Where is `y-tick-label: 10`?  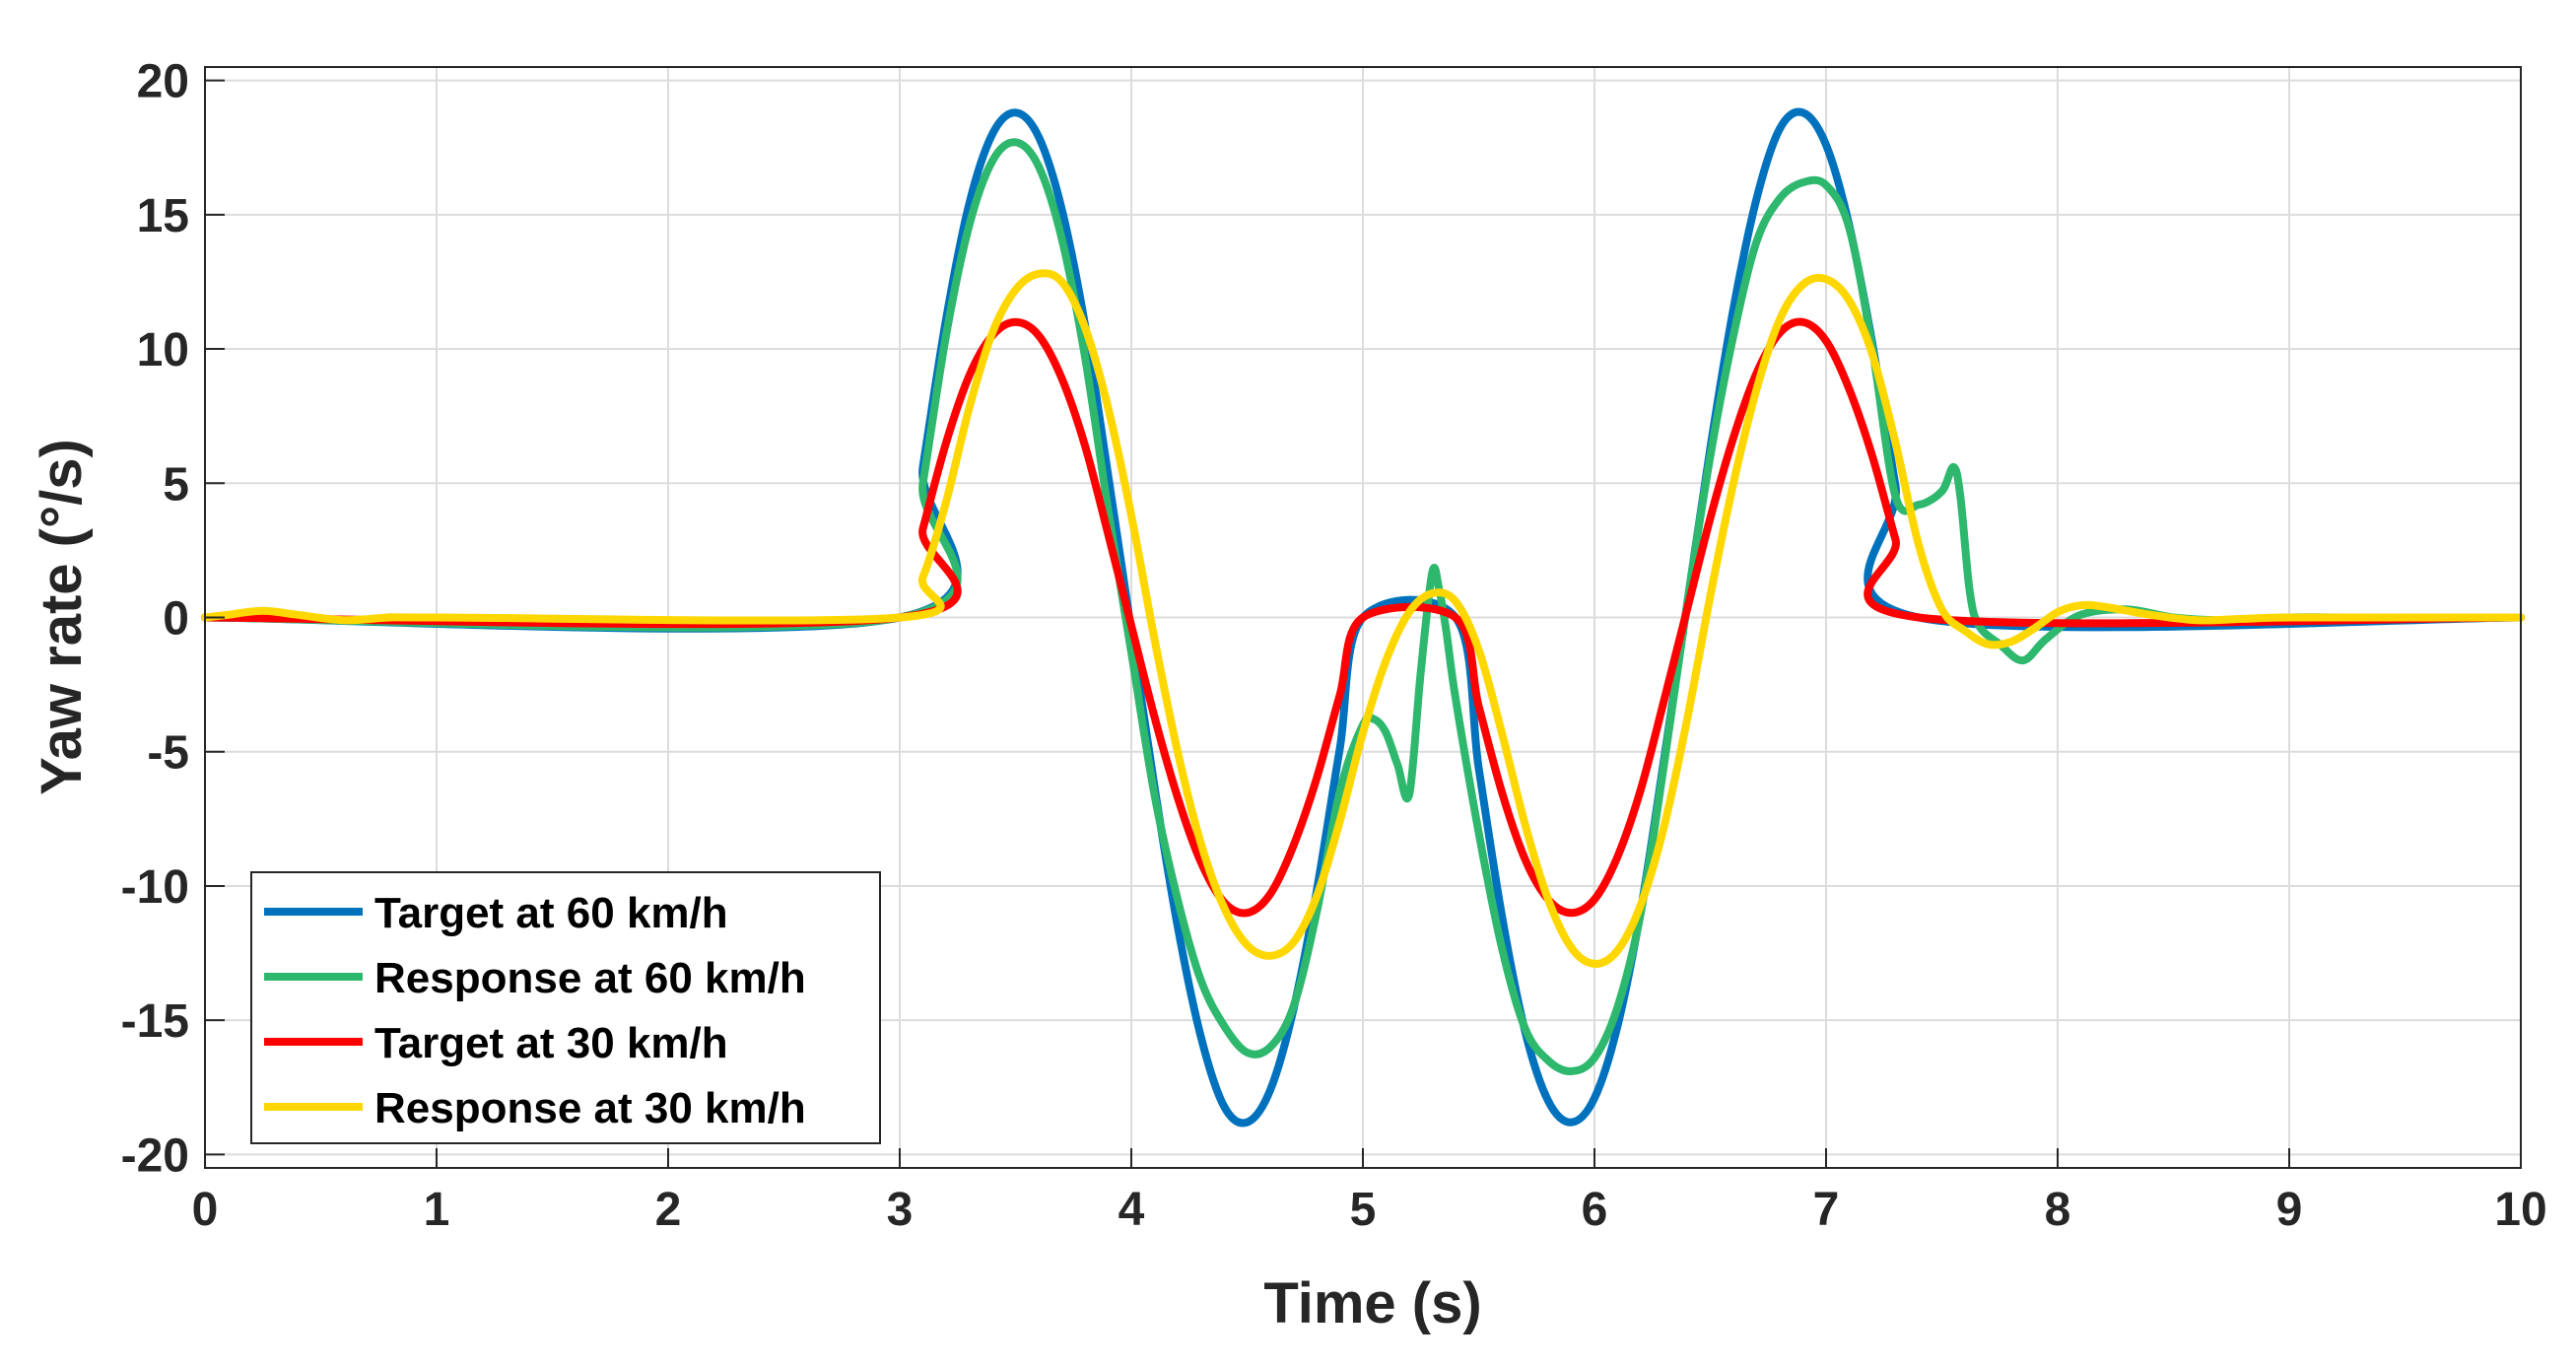
y-tick-label: 10 is located at coordinates (163, 350).